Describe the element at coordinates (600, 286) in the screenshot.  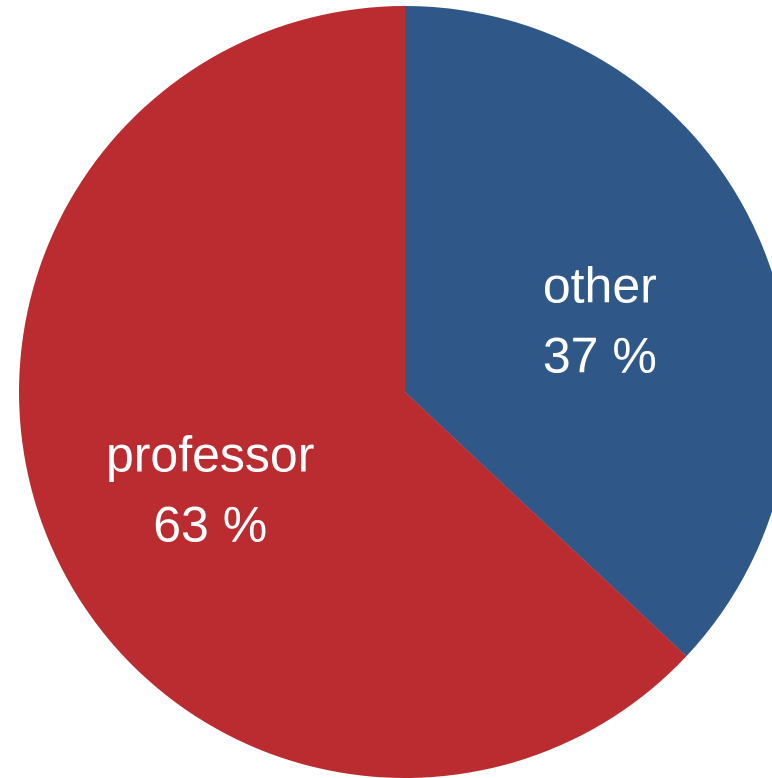
I see `slice-label-other: other` at that location.